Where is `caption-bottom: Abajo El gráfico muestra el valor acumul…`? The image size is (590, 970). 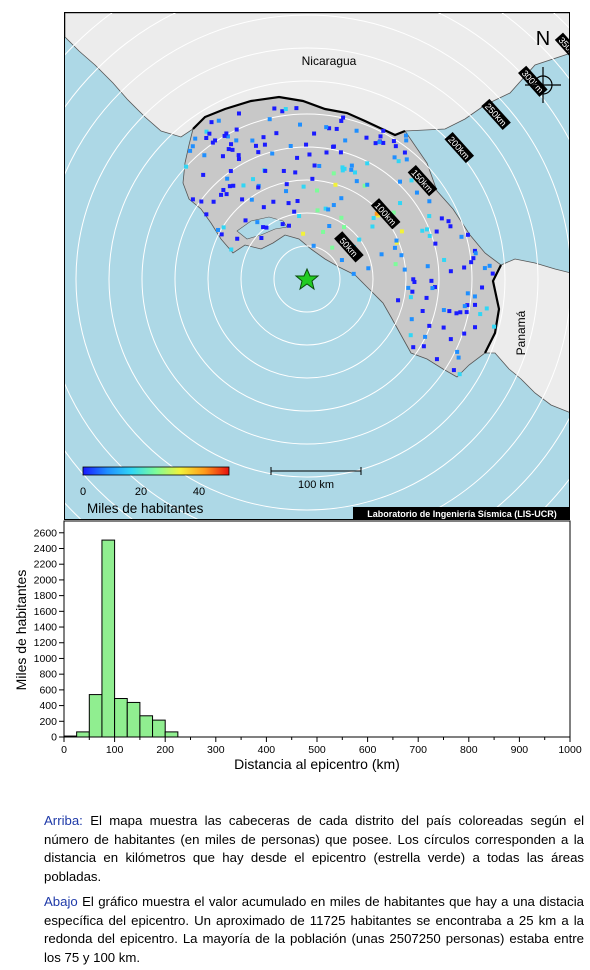
caption-bottom: Abajo El gráfico muestra el valor acumul… is located at coordinates (314, 930).